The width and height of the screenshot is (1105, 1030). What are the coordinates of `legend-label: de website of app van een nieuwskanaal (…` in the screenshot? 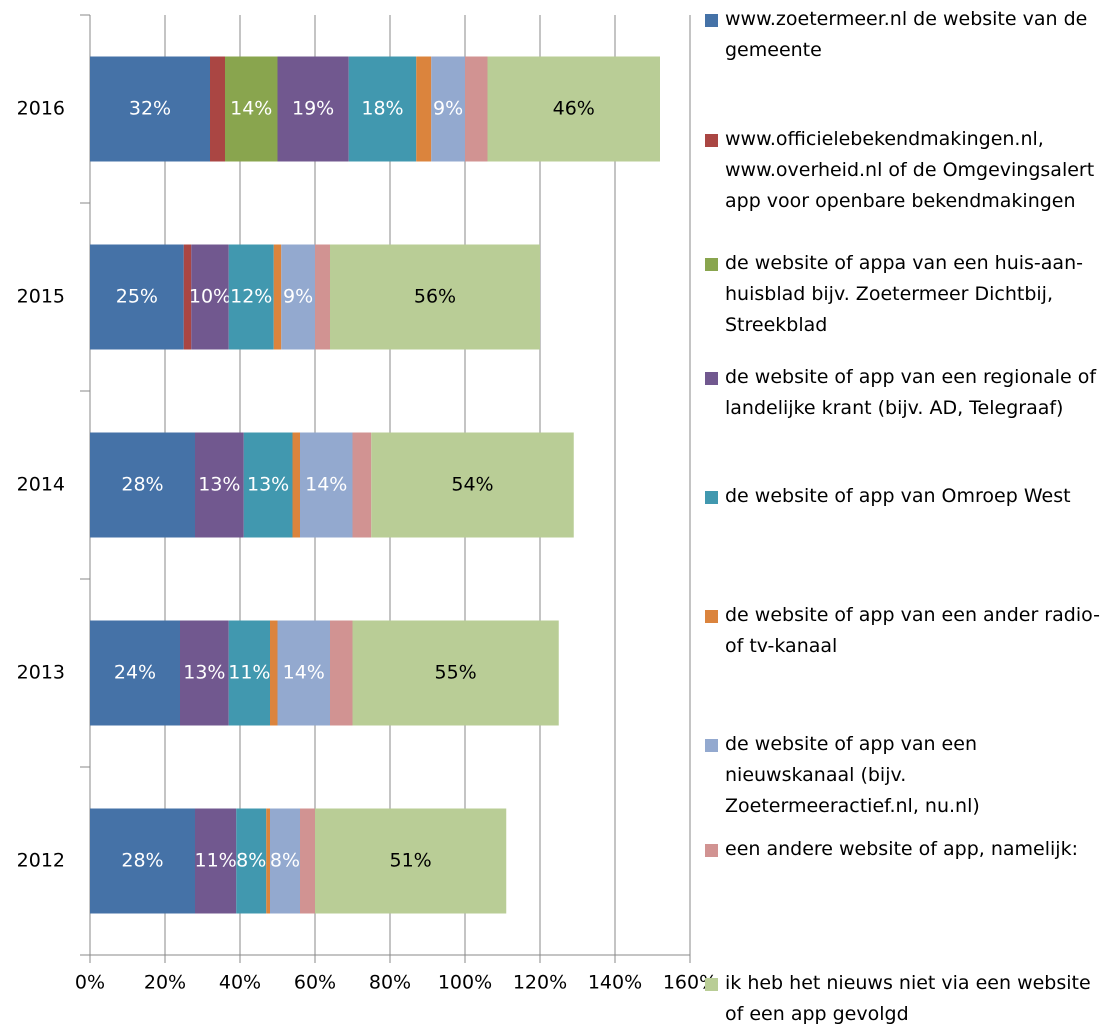 It's located at (852, 775).